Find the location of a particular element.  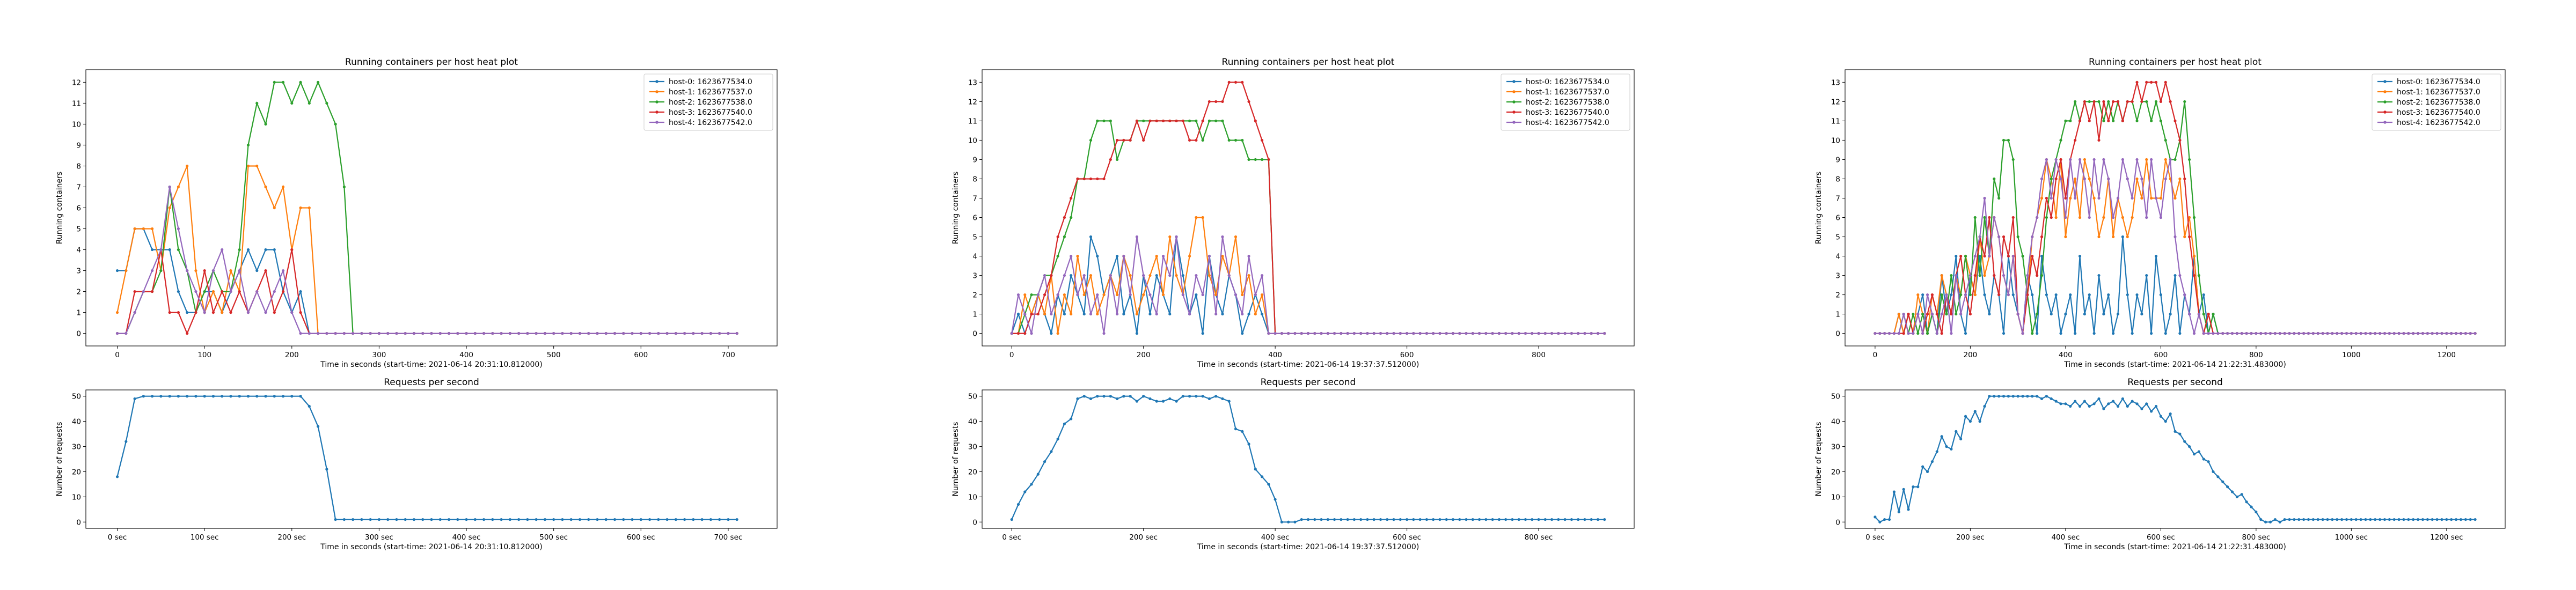

x-tick-label: 700 sec is located at coordinates (728, 537).